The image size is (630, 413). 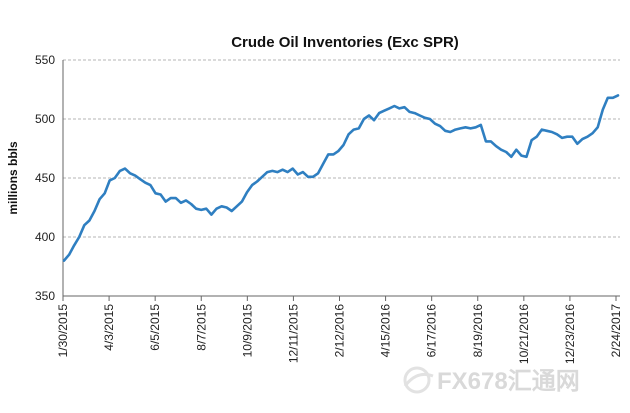 I want to click on watermark-swoosh, so click(x=418, y=379).